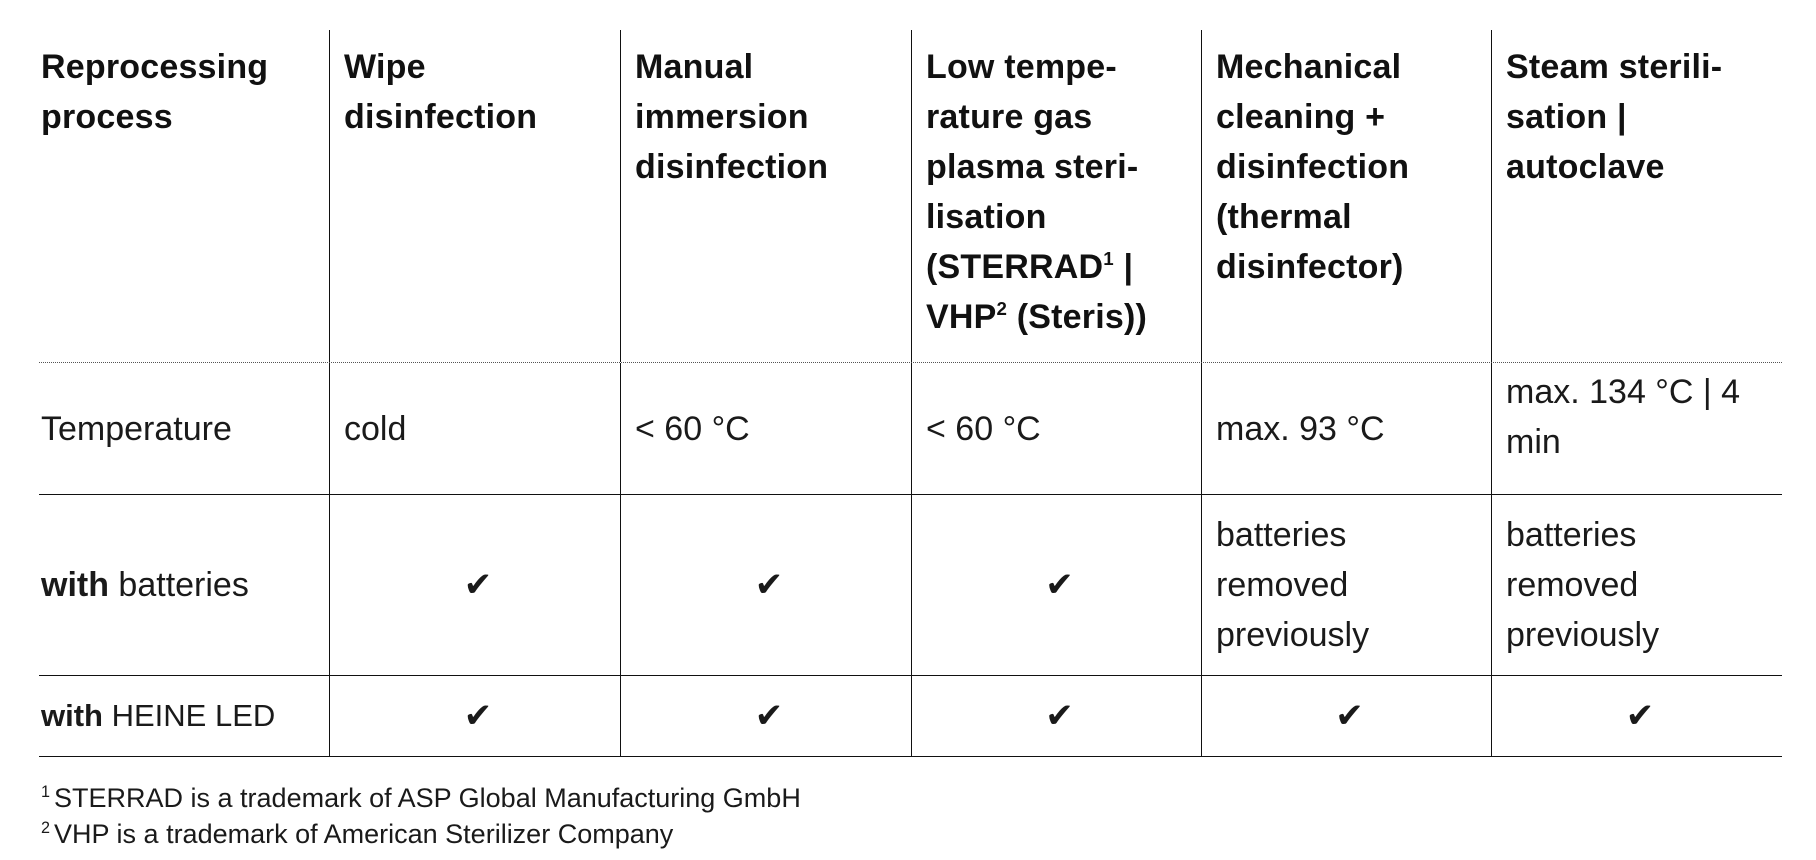 This screenshot has height=860, width=1816. What do you see at coordinates (474, 428) in the screenshot?
I see `temperature-wipe: cold` at bounding box center [474, 428].